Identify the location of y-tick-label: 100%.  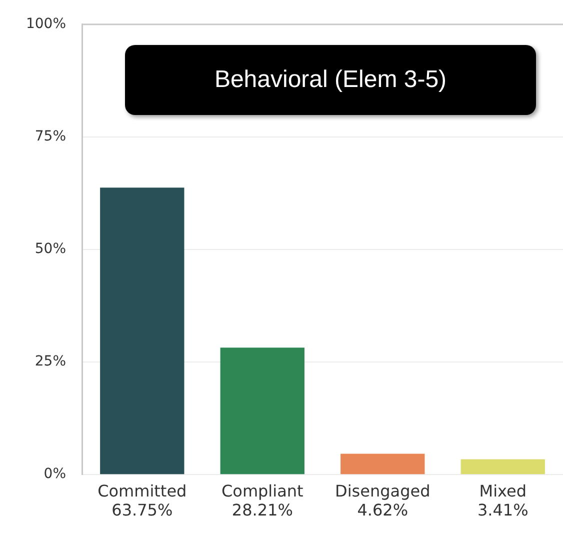
(46, 24).